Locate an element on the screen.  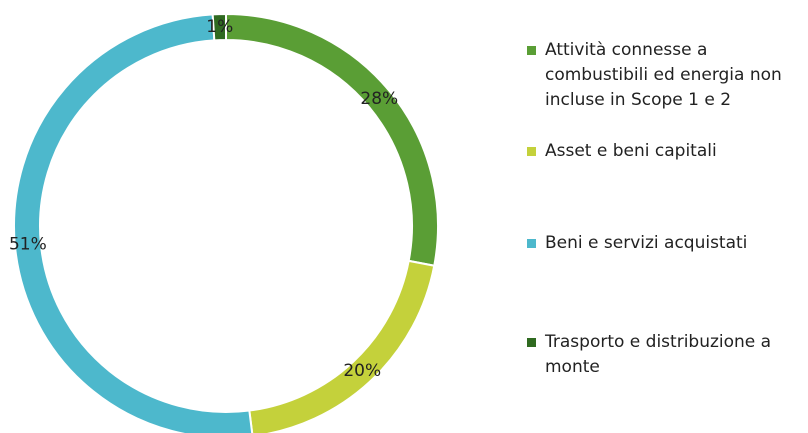
legend-label: Asset e beni capitali is located at coordinates (631, 151).